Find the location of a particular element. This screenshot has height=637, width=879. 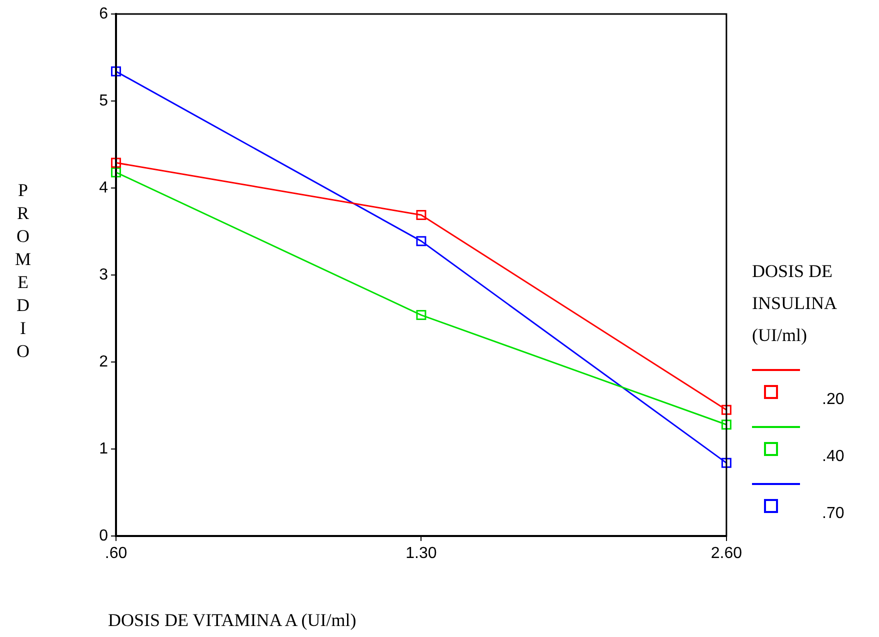

text: .40 is located at coordinates (833, 457).